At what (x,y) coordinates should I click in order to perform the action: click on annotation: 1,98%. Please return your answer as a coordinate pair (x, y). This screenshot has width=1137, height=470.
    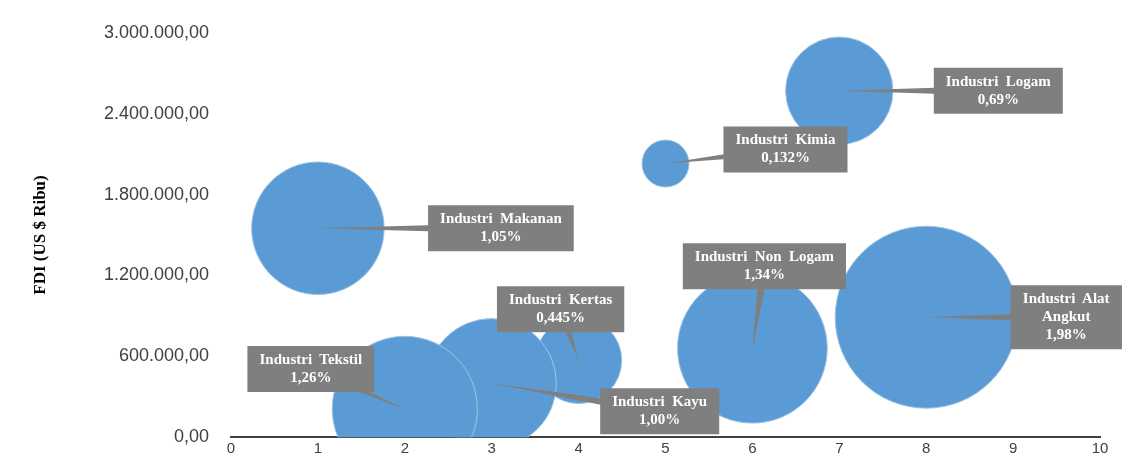
    Looking at the image, I should click on (1066, 334).